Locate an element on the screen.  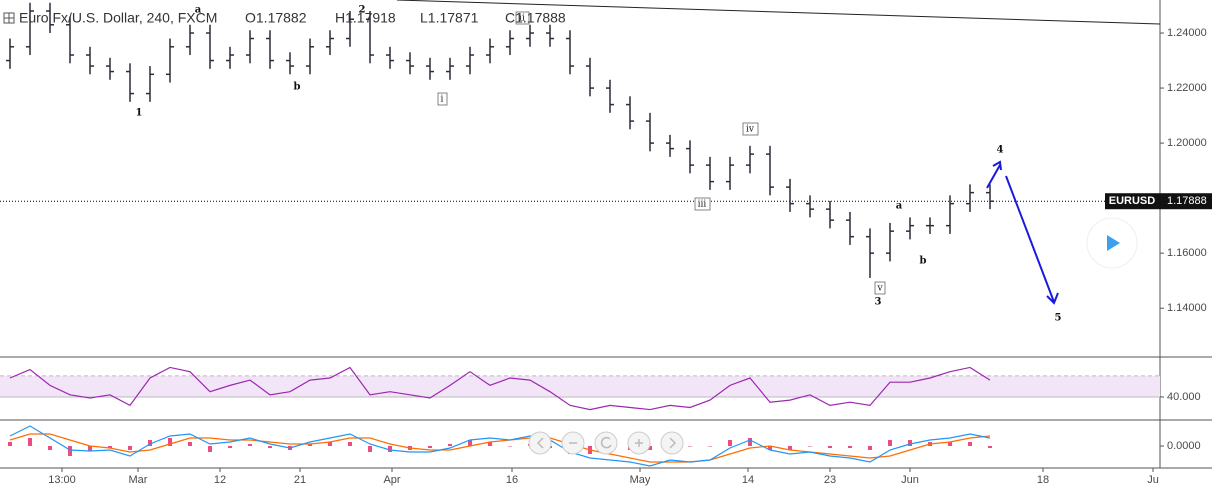
x-tick-label: 21 is located at coordinates (300, 480).